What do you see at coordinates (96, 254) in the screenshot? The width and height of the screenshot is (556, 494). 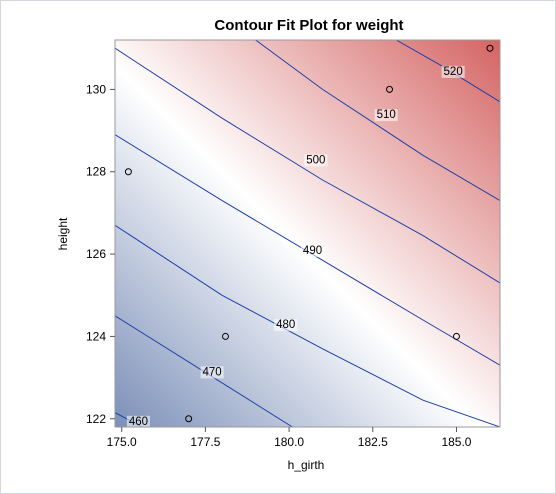 I see `y-tick-label: 126` at bounding box center [96, 254].